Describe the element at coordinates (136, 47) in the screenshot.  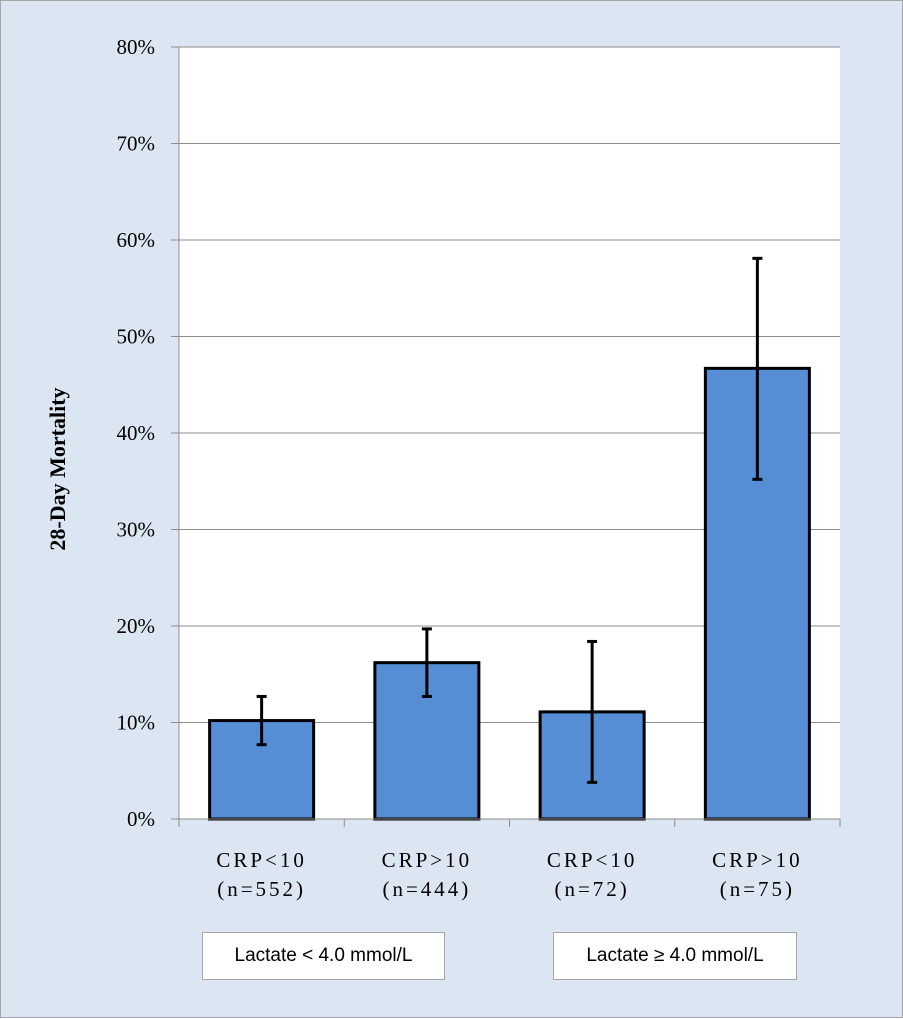
I see `y-tick-label: 80%` at that location.